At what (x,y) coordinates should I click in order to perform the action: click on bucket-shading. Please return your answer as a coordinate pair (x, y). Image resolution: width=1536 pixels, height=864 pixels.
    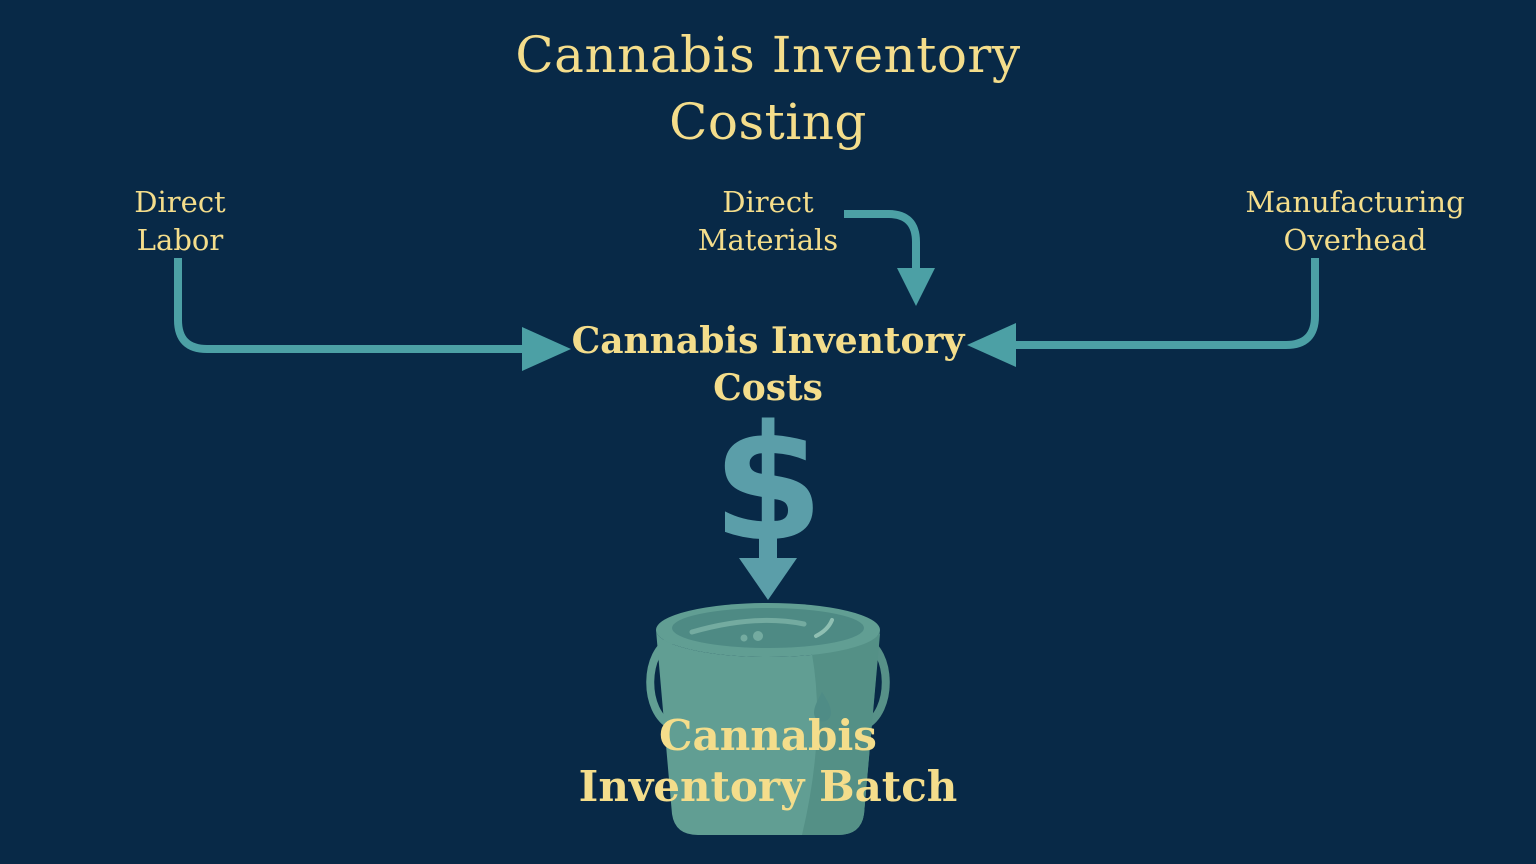
    Looking at the image, I should click on (841, 734).